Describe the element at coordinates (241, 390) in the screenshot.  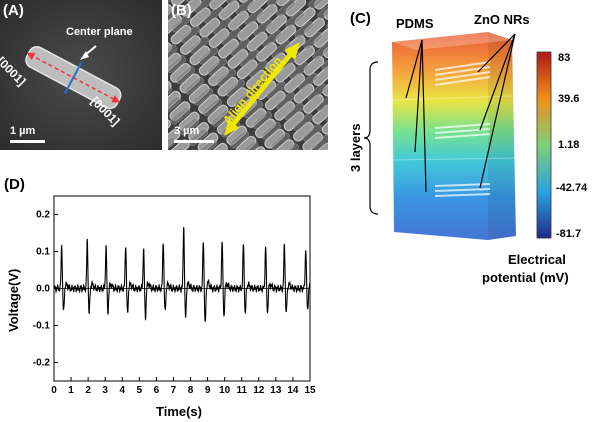
I see `x-tick-label: 11` at that location.